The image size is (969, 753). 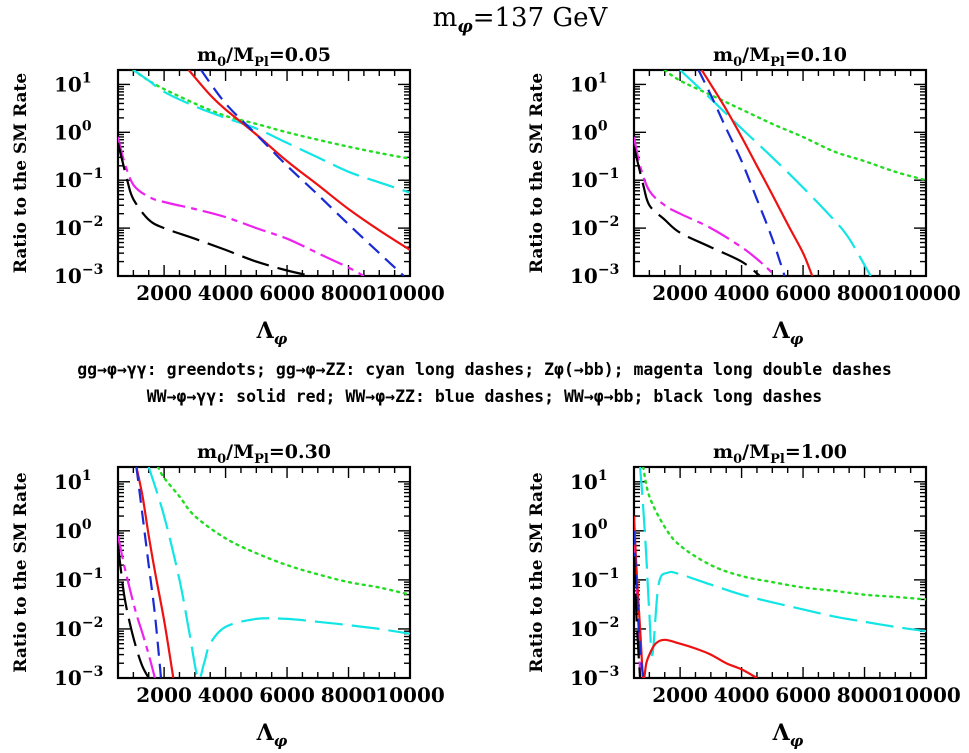 I want to click on panel-title: m0/MPl=0.10, so click(x=780, y=57).